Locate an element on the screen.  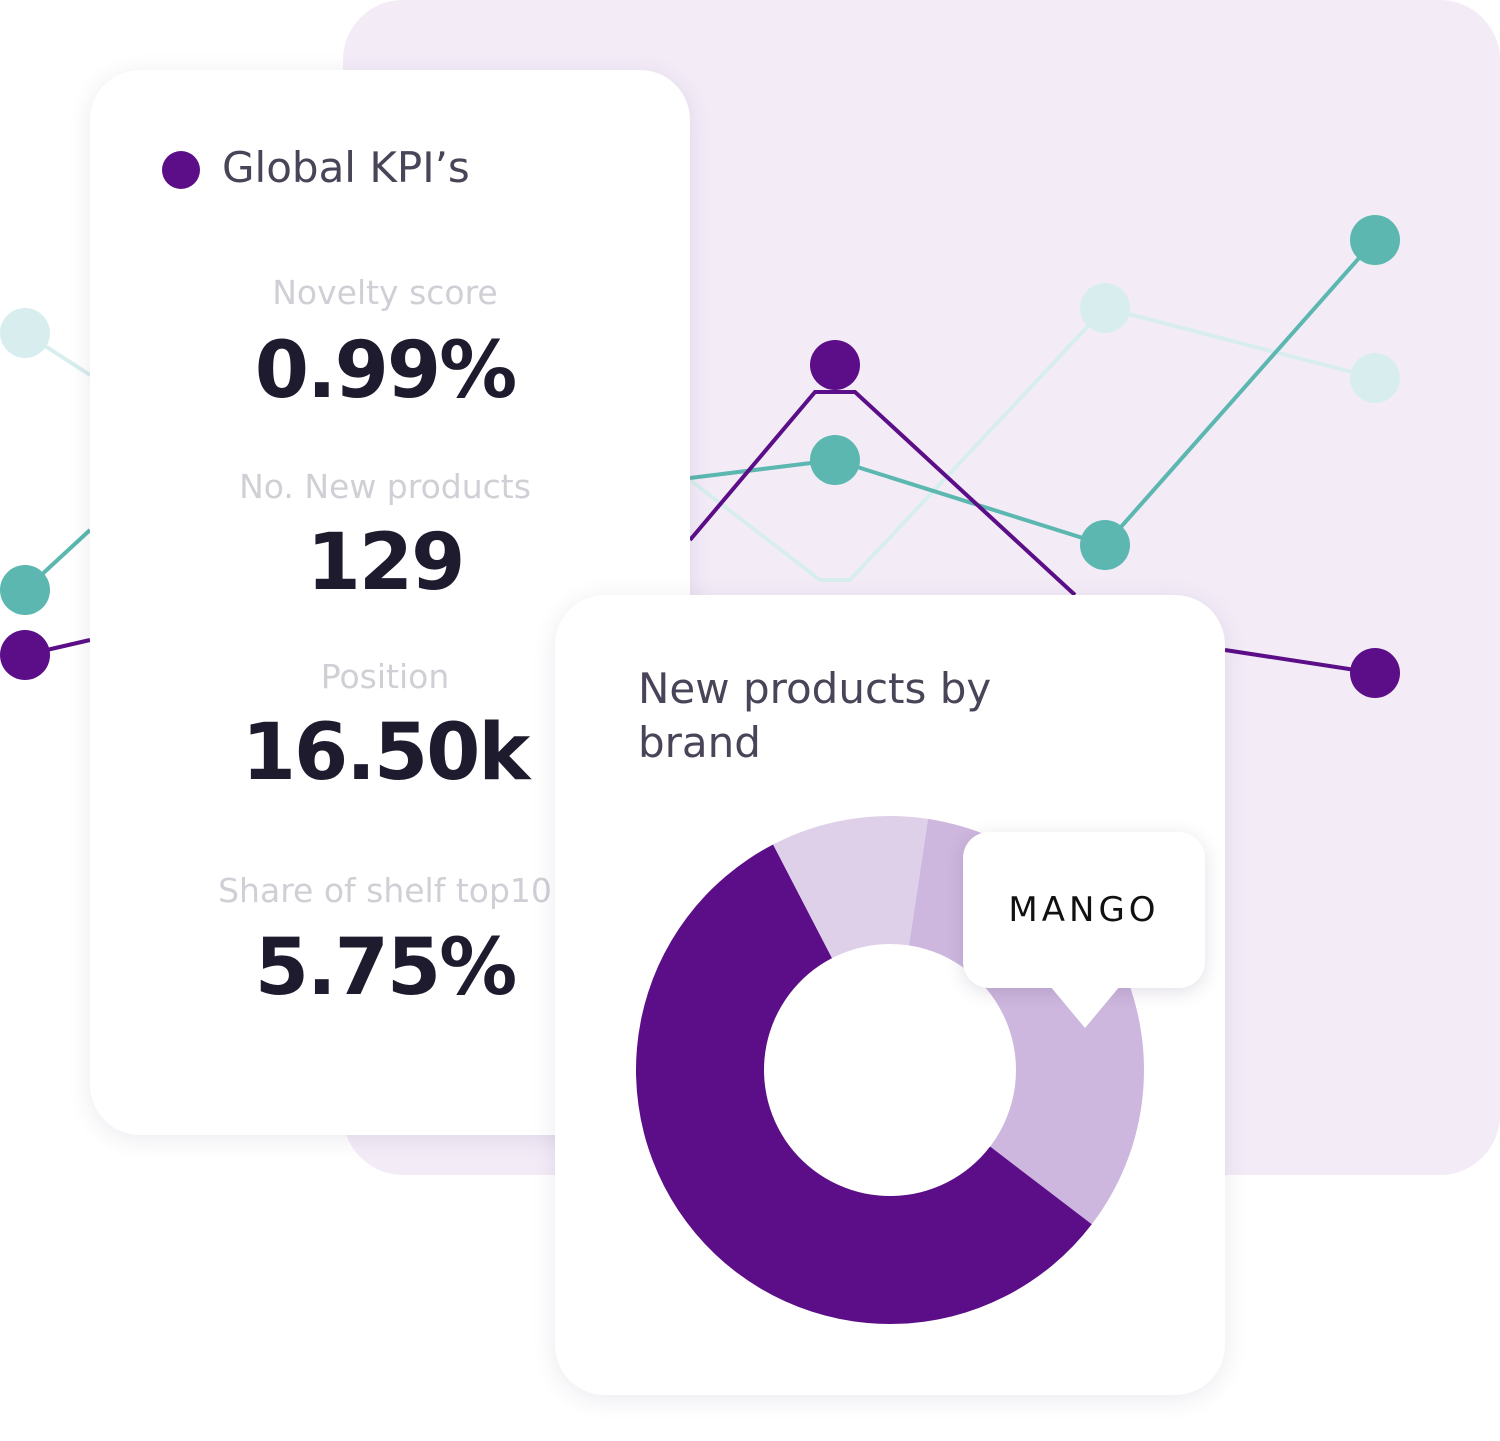
chart-title: New products by brand is located at coordinates (815, 715).